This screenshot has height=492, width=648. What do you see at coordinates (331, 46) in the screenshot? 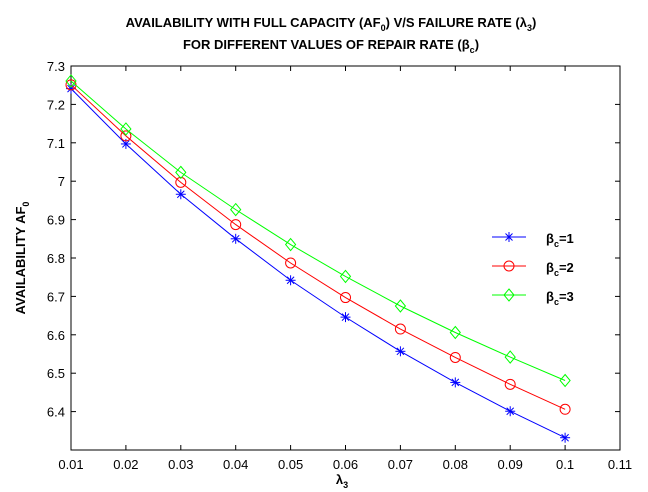
I see `chart-title-line-2: FOR DIFFERENT VALUES OF REPAIR RATE (βc)` at bounding box center [331, 46].